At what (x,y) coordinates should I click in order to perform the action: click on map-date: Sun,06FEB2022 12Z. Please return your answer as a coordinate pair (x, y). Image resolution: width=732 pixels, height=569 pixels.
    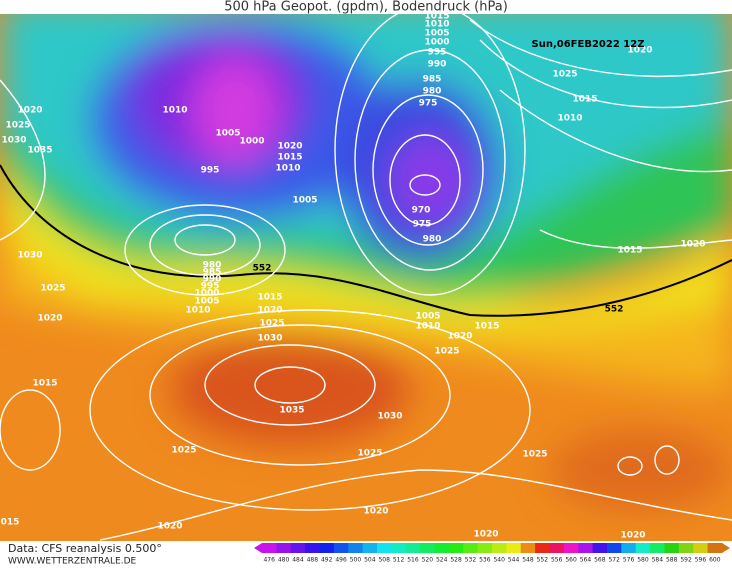
    Looking at the image, I should click on (588, 44).